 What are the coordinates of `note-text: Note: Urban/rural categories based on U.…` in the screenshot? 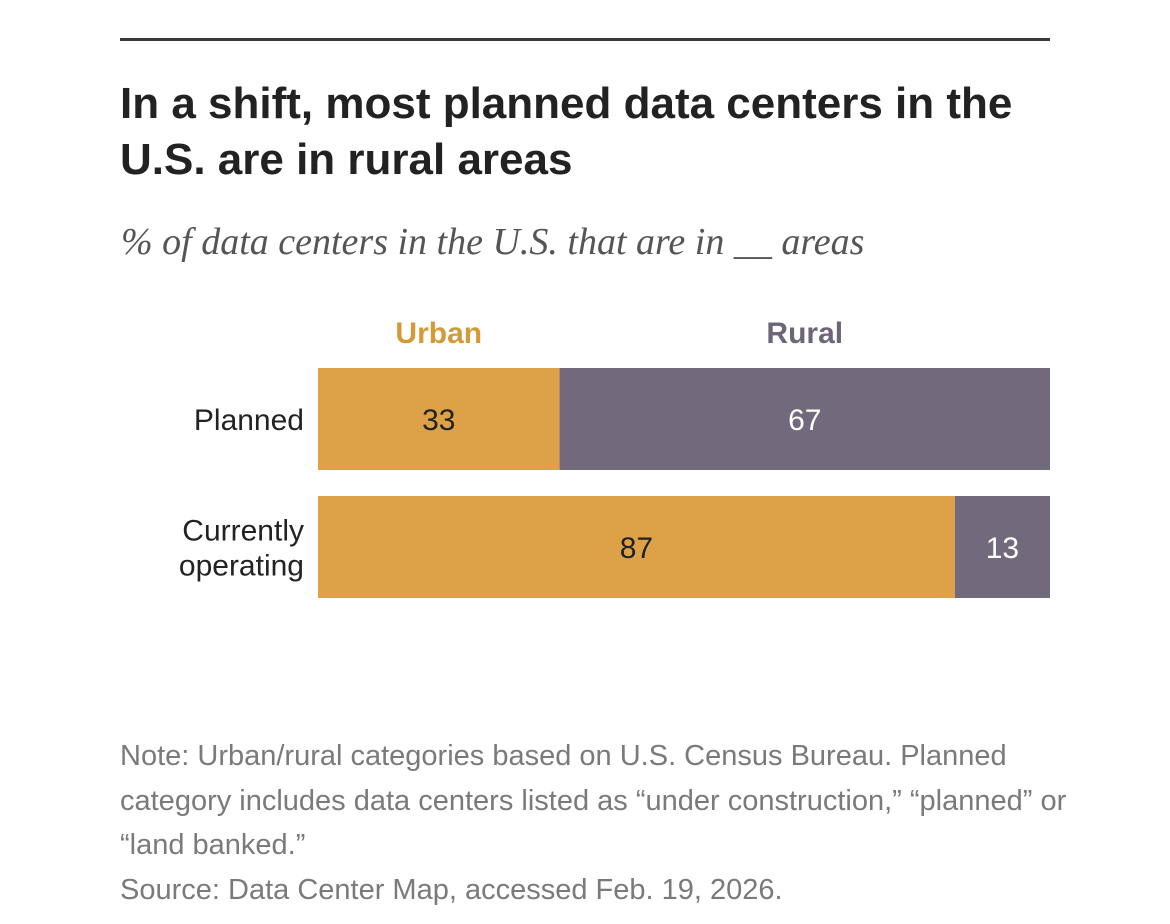 It's located at (593, 800).